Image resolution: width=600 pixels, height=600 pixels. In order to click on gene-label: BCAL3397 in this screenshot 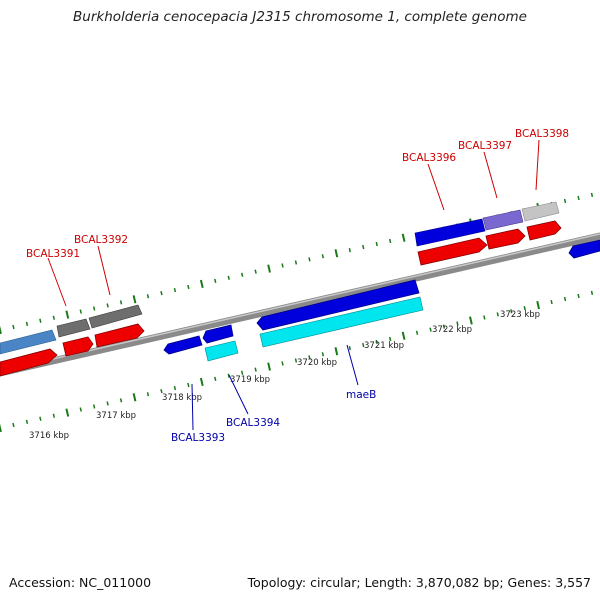, I will do `click(485, 146)`.